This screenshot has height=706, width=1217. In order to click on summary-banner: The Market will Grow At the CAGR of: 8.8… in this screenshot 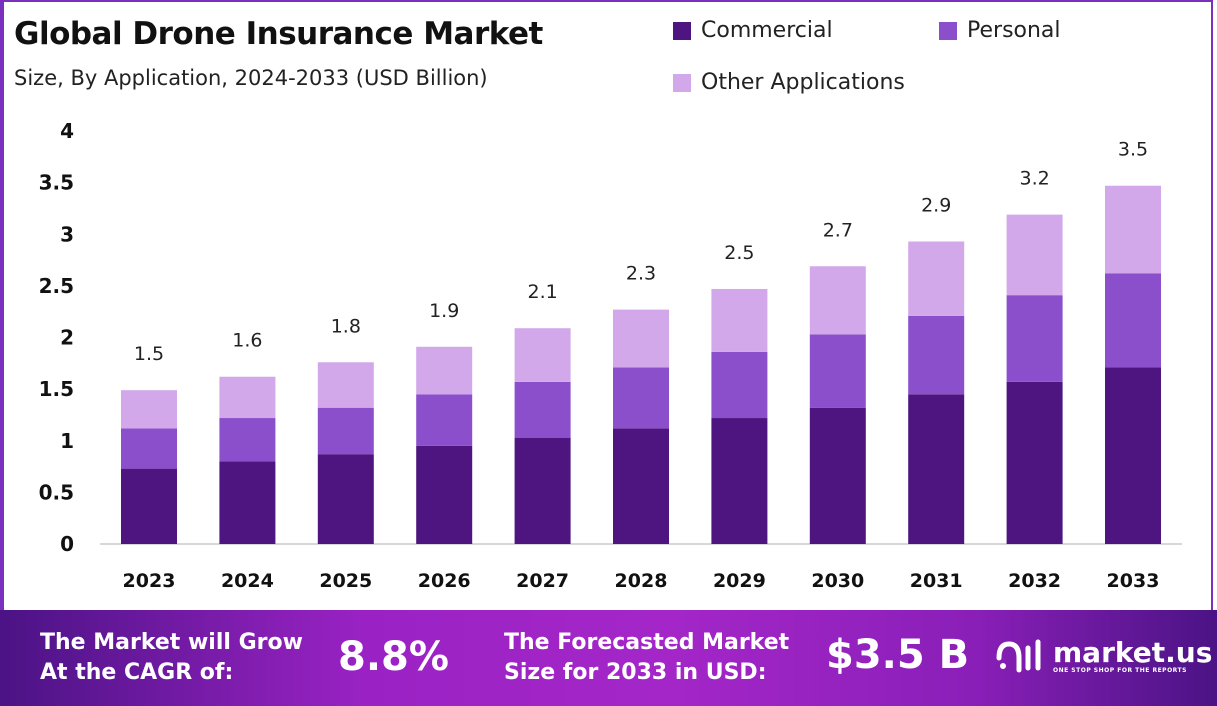, I will do `click(608, 658)`.